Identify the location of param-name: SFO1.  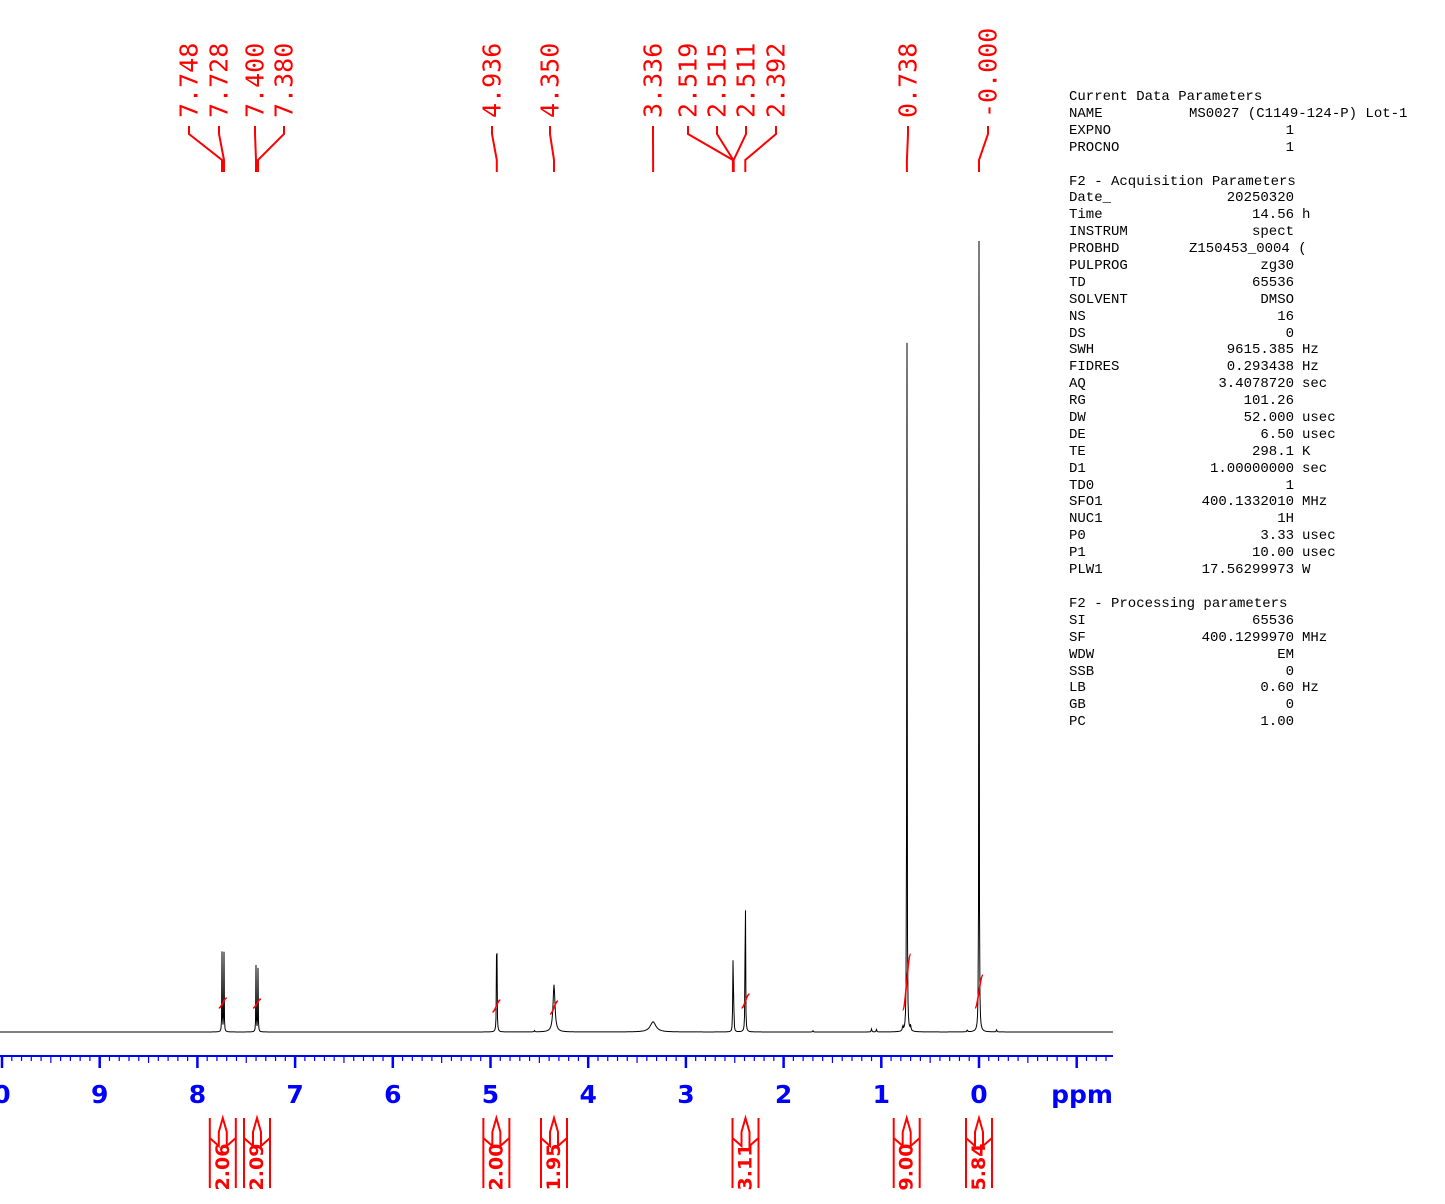
(1086, 502).